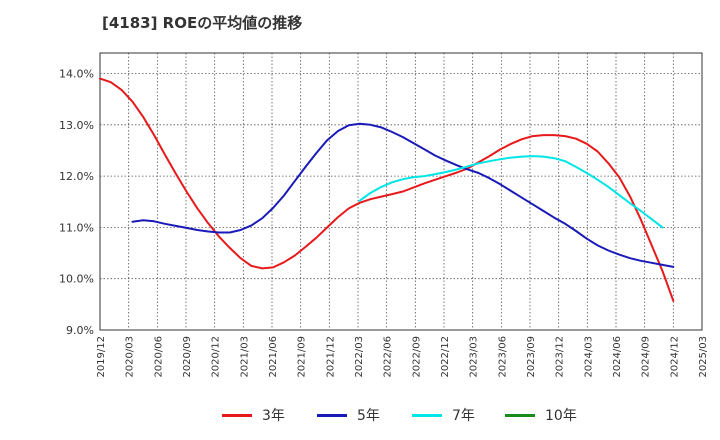  What do you see at coordinates (158, 357) in the screenshot?
I see `x-tick-label: 2020/06` at bounding box center [158, 357].